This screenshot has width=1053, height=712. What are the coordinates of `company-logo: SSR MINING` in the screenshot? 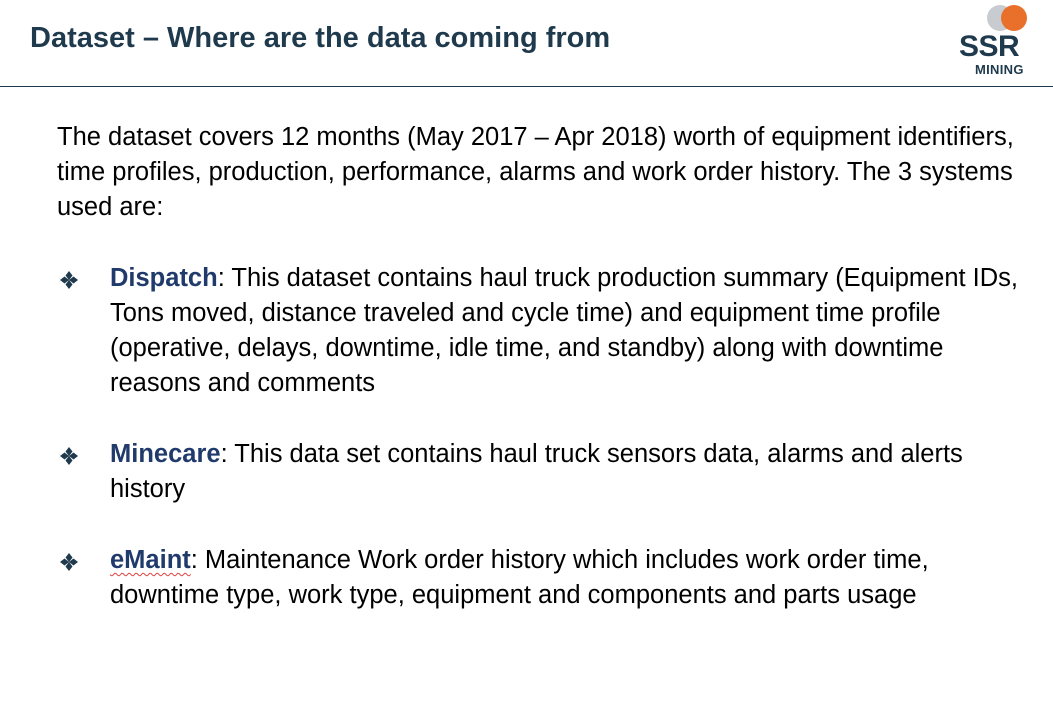 It's located at (995, 42).